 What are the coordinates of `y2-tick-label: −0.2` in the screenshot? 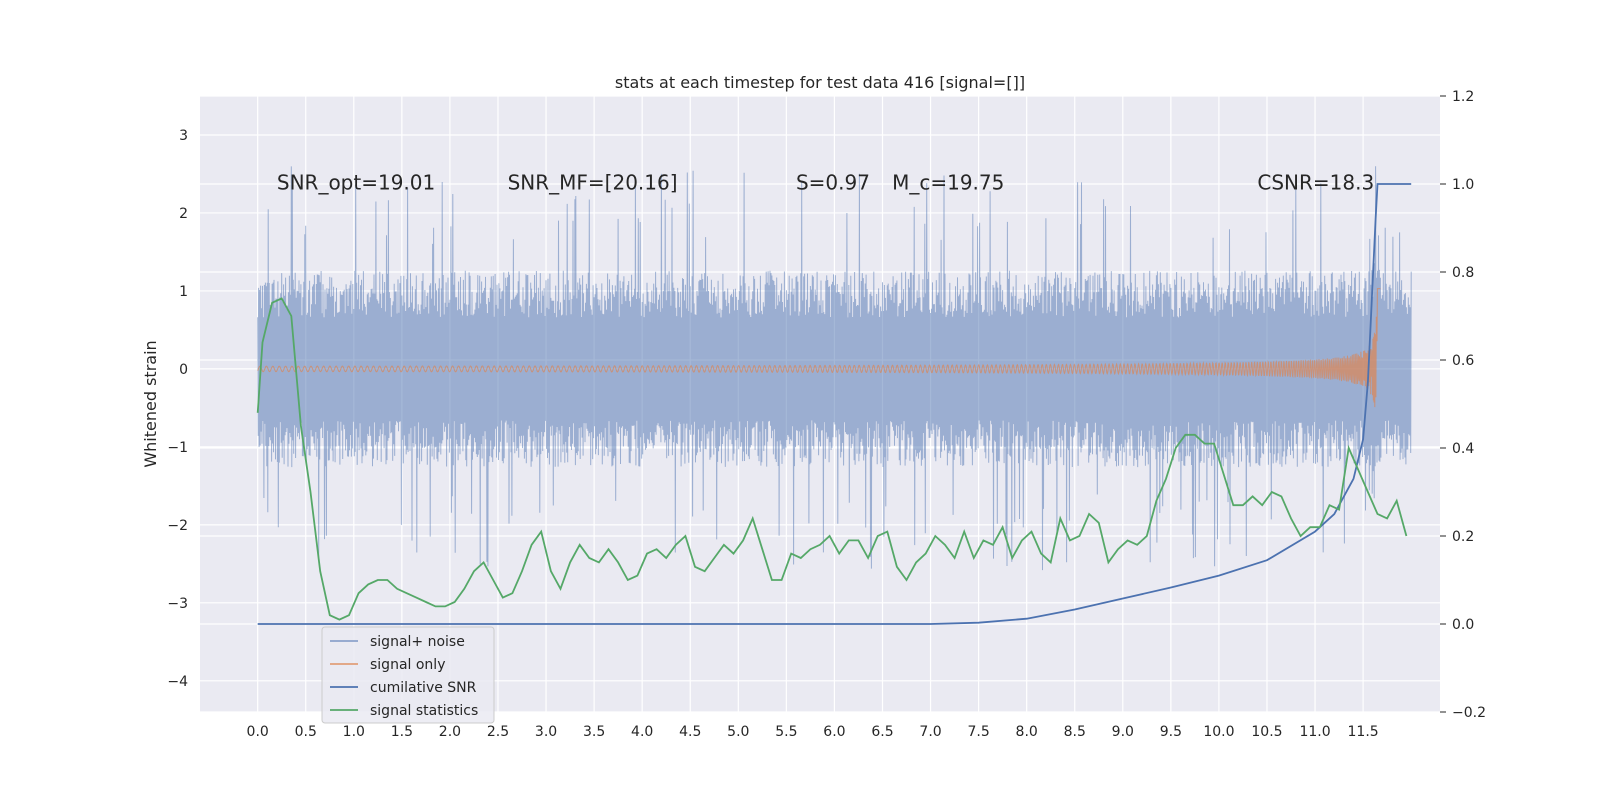 It's located at (1469, 713).